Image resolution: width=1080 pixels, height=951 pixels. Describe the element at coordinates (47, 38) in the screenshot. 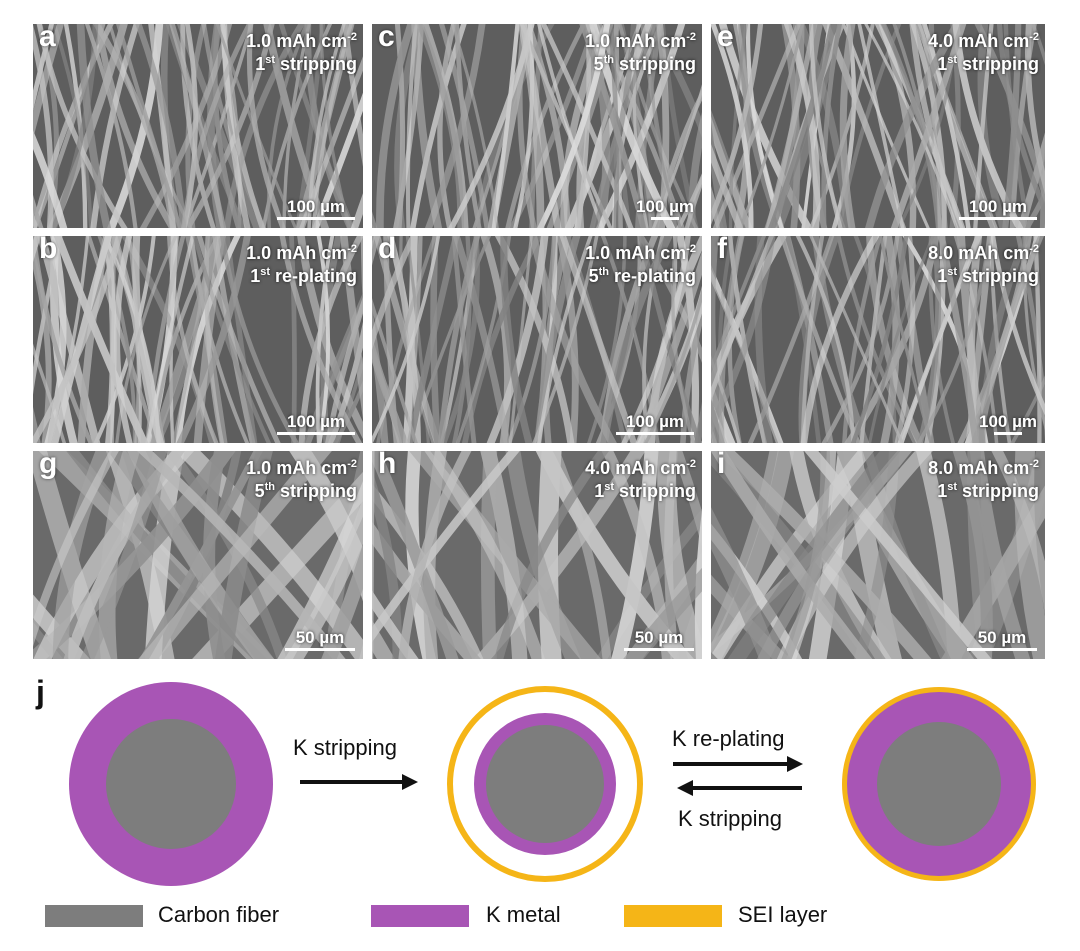

I see `panel-letter: a` at that location.